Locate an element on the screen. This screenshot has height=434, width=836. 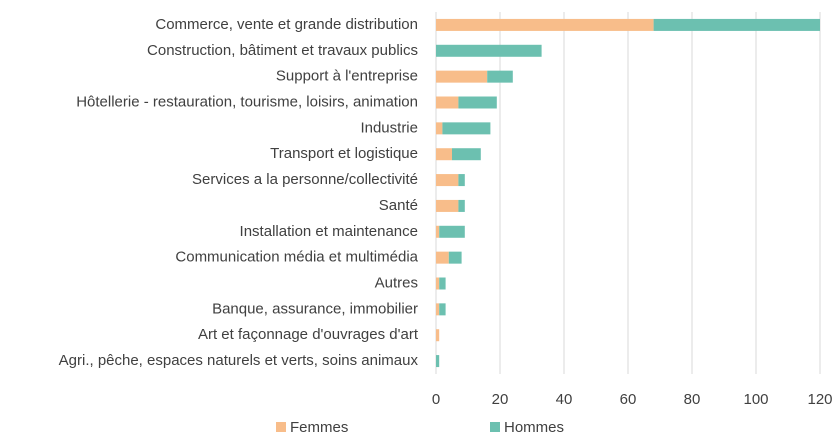
y-tick-label: Art et façonnage d'ouvrages d'art is located at coordinates (308, 334).